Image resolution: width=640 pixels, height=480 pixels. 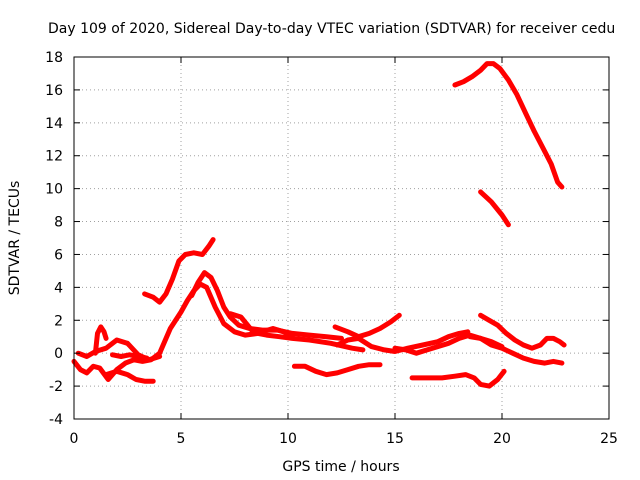 What do you see at coordinates (56, 420) in the screenshot?
I see `y-tick-label: -4` at bounding box center [56, 420].